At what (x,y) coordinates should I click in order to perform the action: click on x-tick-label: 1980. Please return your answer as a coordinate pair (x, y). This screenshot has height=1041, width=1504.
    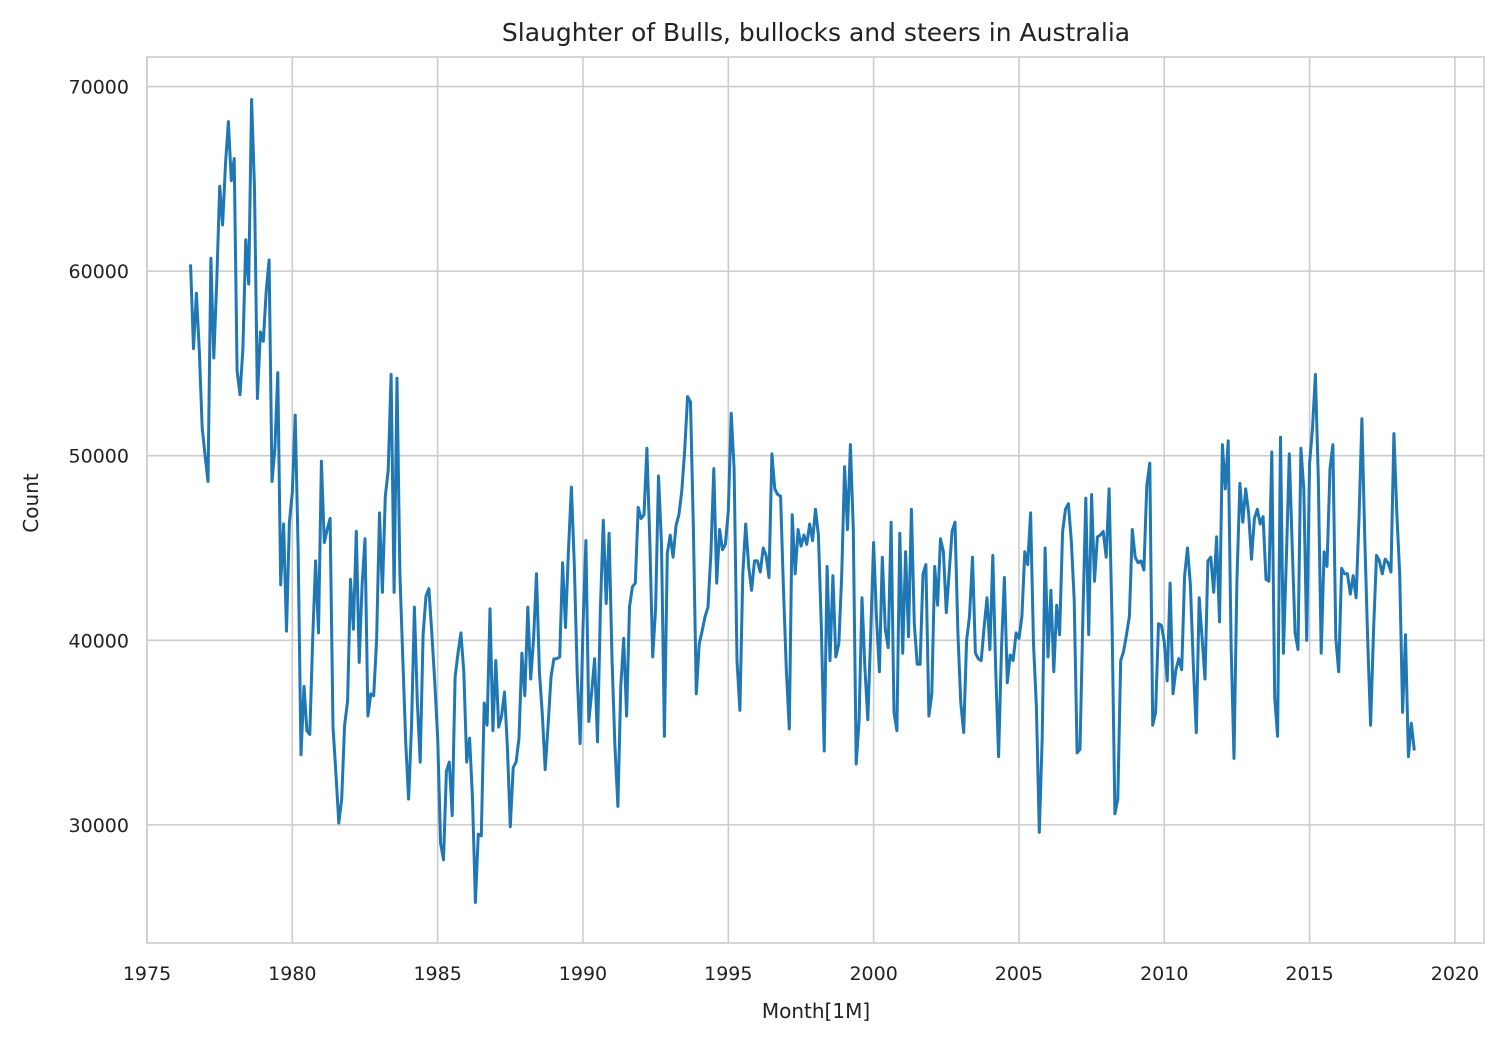
    Looking at the image, I should click on (292, 974).